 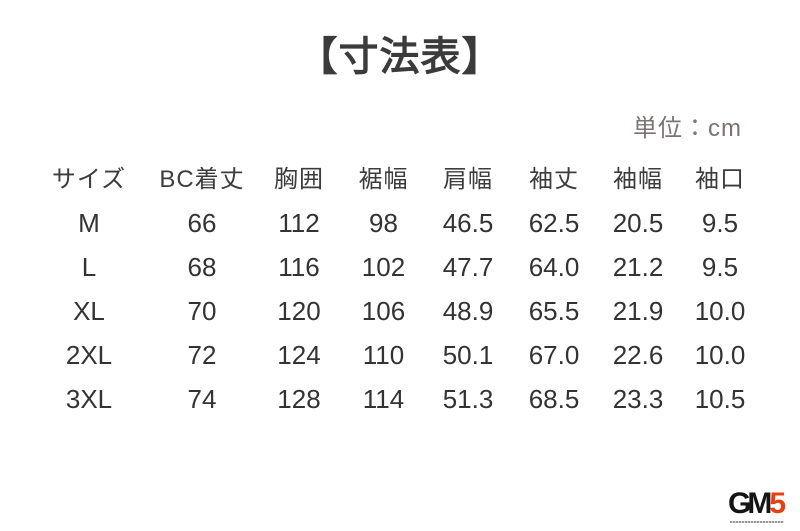 What do you see at coordinates (383, 398) in the screenshot?
I see `value-cell: 114` at bounding box center [383, 398].